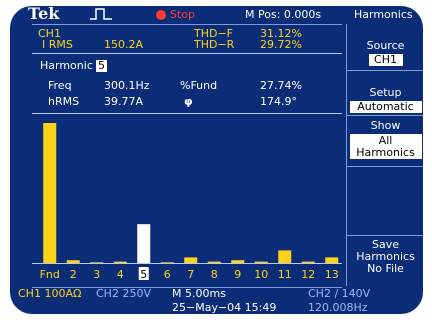  Describe the element at coordinates (44, 14) in the screenshot. I see `tek-logo: Tek` at that location.